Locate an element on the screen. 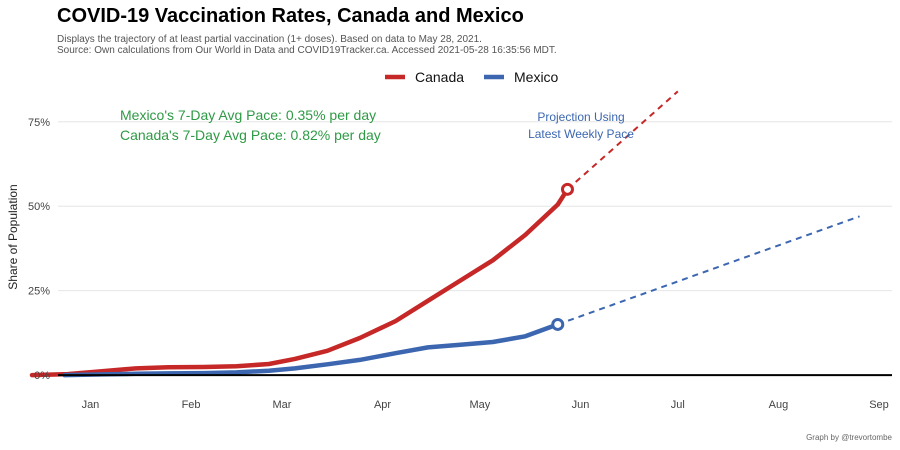 The height and width of the screenshot is (450, 900). projection-note-line-2: Latest Weekly Pace is located at coordinates (581, 134).